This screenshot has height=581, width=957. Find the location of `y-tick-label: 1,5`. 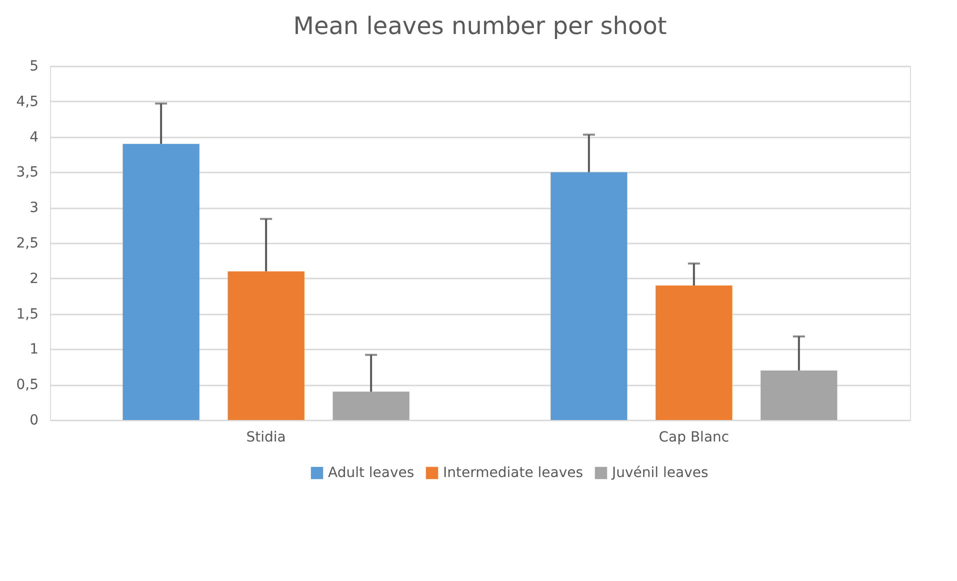

y-tick-label: 1,5 is located at coordinates (27, 314).